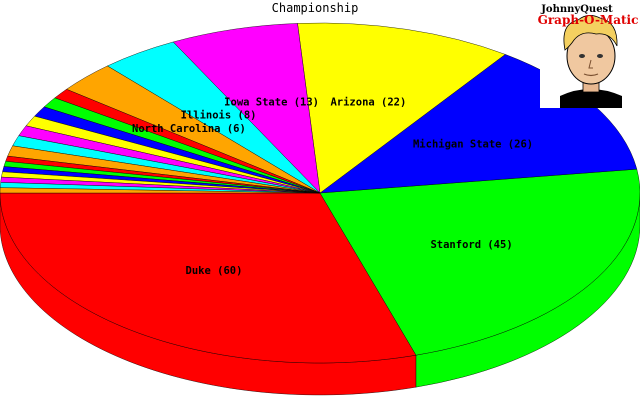 This screenshot has height=400, width=640. I want to click on slice-iowa-state, so click(246, 108).